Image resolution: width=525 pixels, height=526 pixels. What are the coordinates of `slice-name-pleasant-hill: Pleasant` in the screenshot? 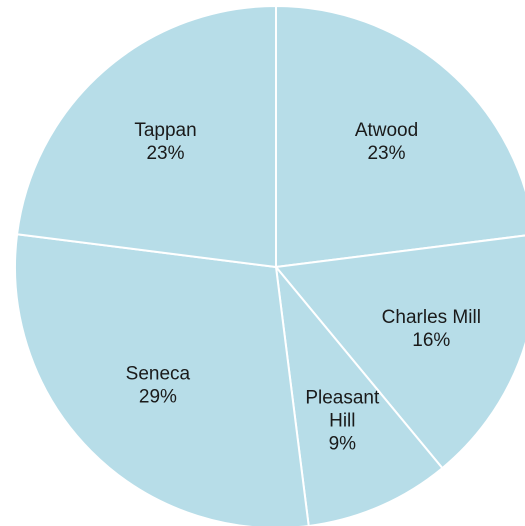 It's located at (342, 397).